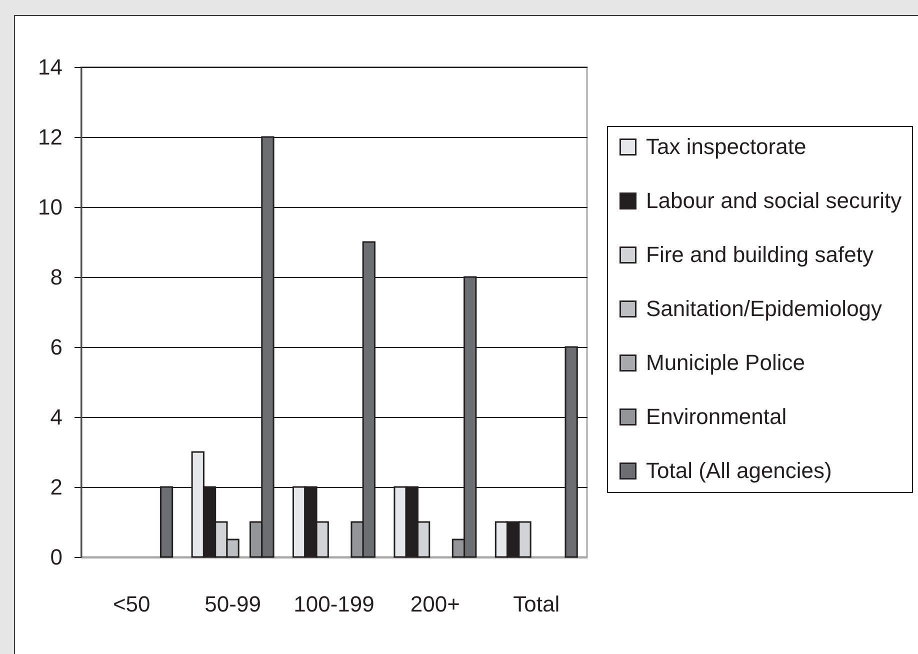  What do you see at coordinates (726, 146) in the screenshot?
I see `legend-label: Tax inspectorate` at bounding box center [726, 146].